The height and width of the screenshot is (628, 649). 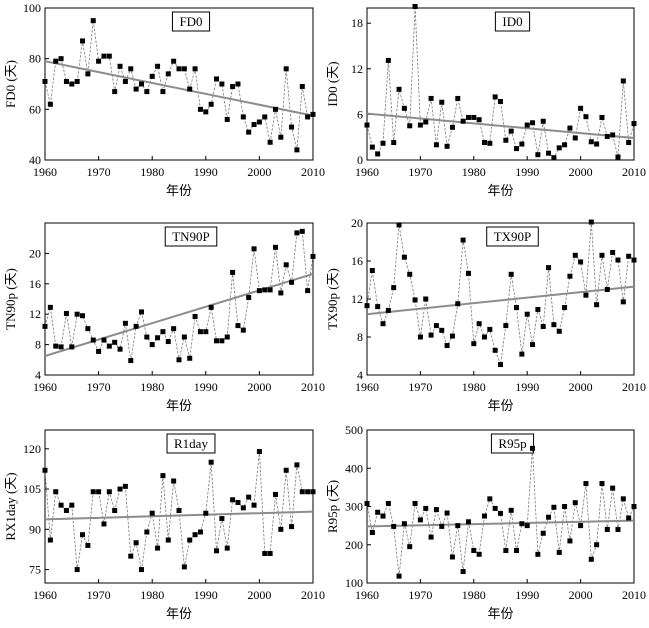 I want to click on chart-title: ID0, so click(x=512, y=21).